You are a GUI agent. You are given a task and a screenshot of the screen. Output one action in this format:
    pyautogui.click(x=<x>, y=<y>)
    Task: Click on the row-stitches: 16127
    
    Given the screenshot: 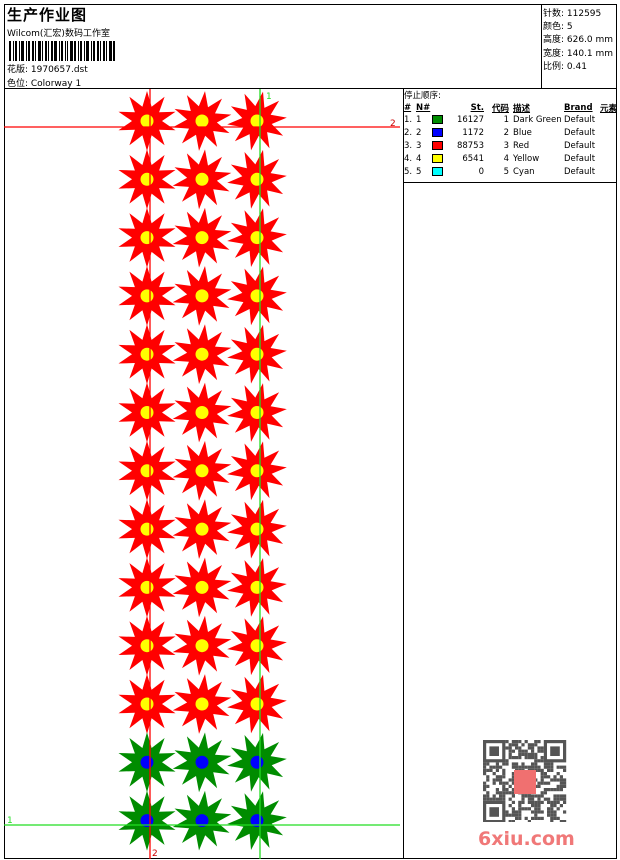 What is the action you would take?
    pyautogui.click(x=458, y=120)
    